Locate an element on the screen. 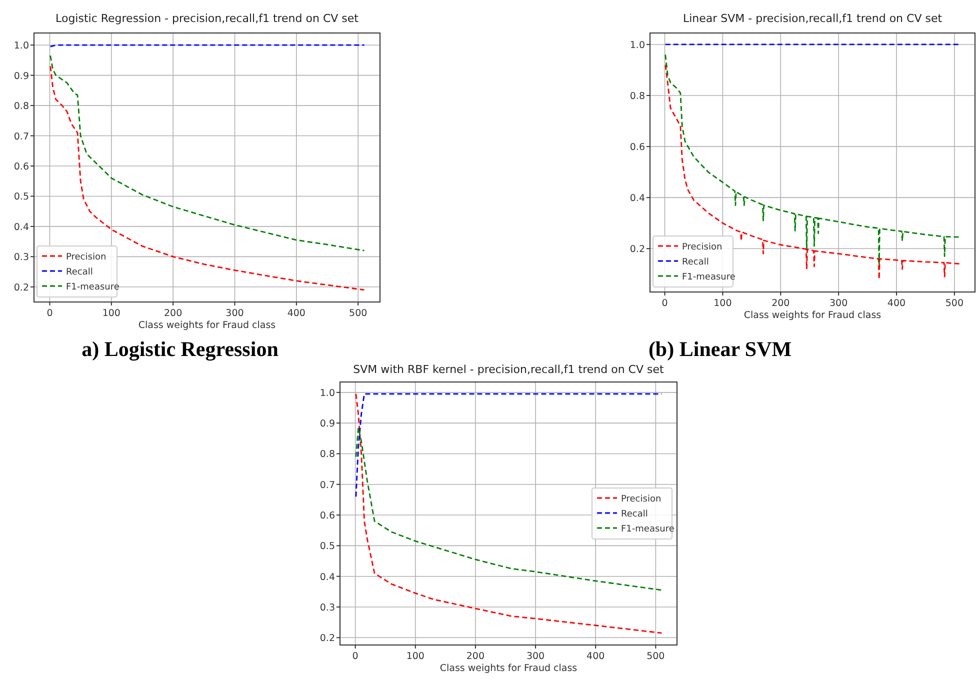 The height and width of the screenshot is (679, 980). text: a) Logistic Regression is located at coordinates (180, 349).